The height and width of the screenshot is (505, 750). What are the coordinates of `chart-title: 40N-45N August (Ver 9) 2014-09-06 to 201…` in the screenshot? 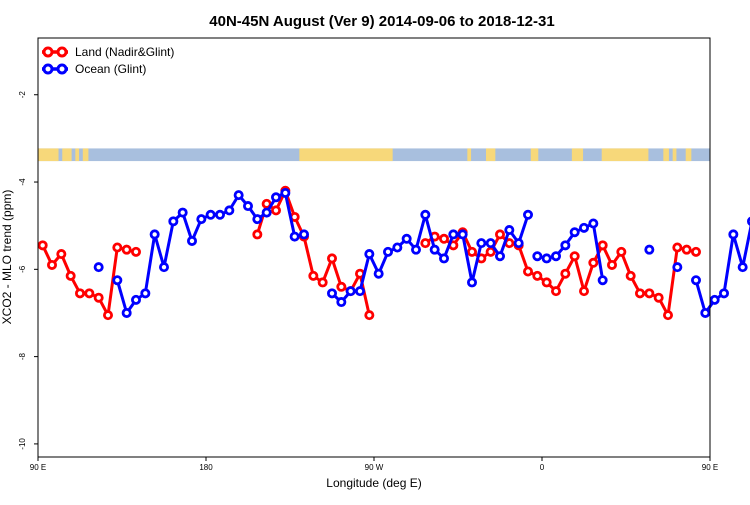 It's located at (381, 21).